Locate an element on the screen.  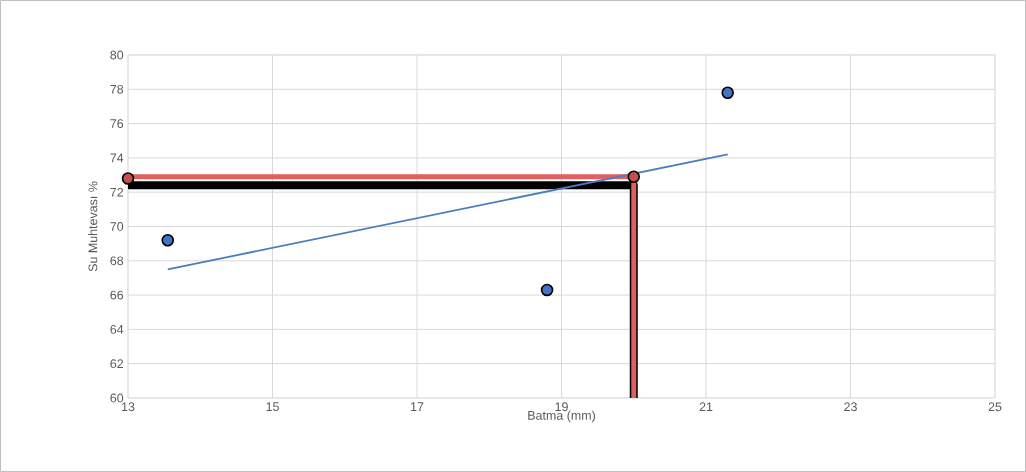
x-tick-label: 15 is located at coordinates (272, 407).